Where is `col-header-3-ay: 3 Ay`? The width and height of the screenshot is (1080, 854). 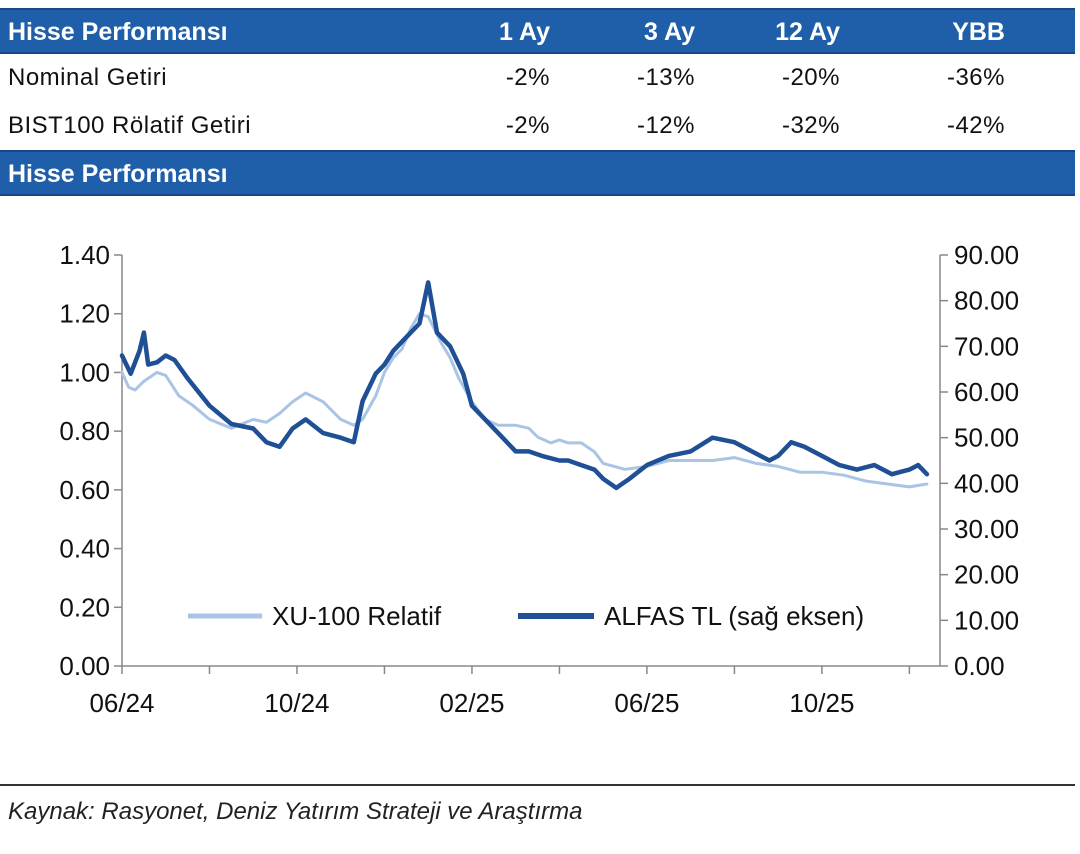
col-header-3-ay: 3 Ay is located at coordinates (669, 32).